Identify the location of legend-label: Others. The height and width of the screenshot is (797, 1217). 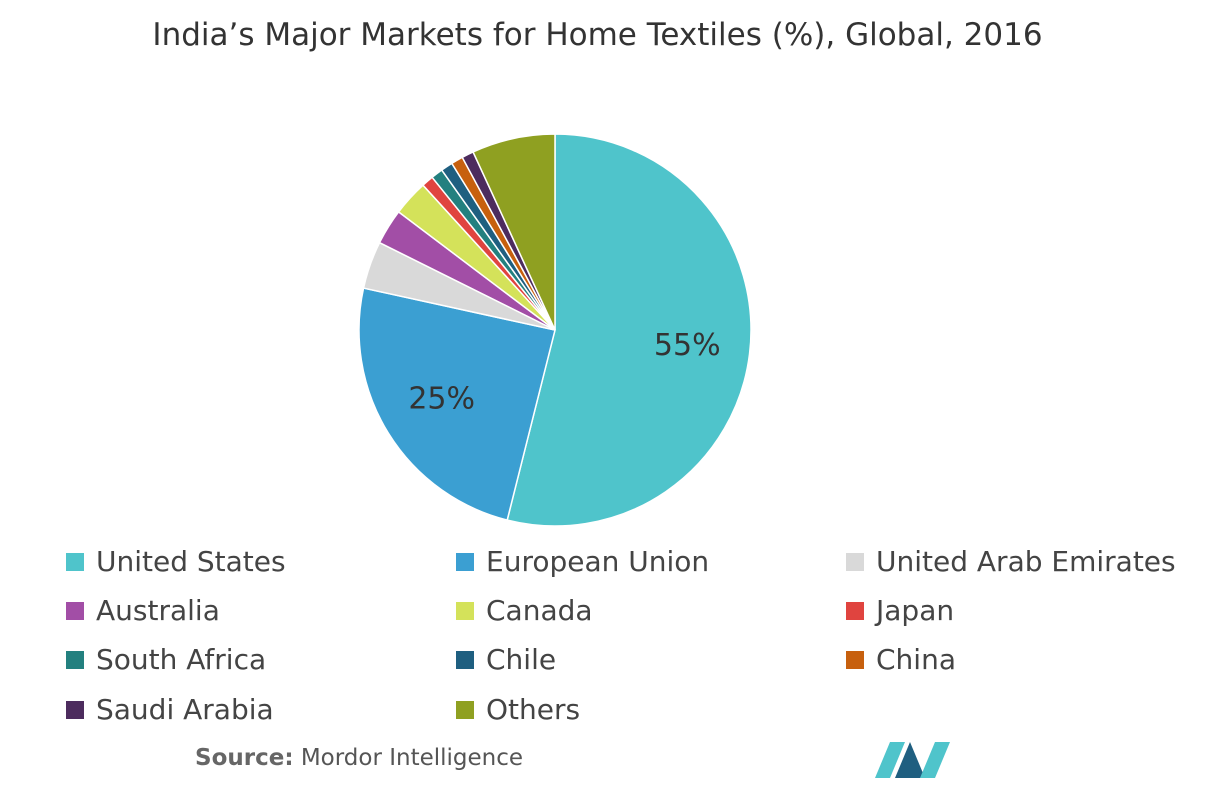
(533, 709).